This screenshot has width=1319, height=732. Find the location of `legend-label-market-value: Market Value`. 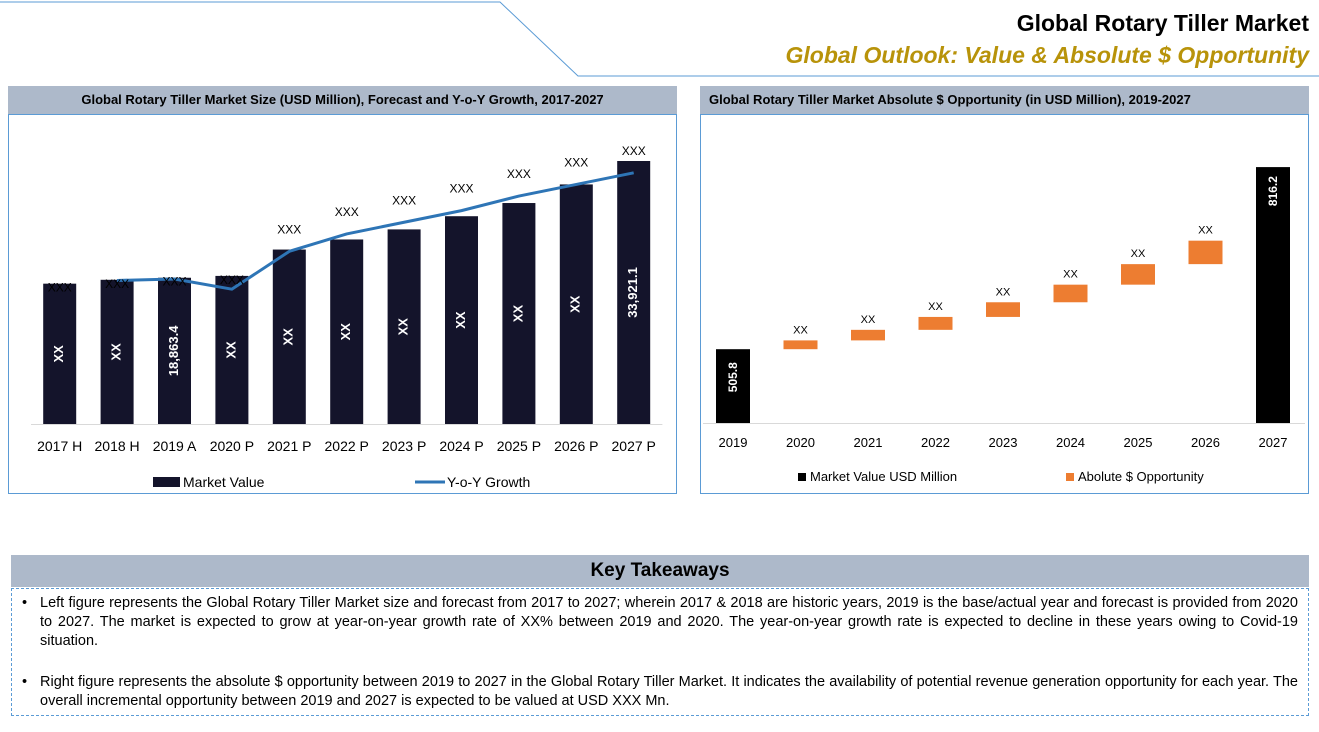

legend-label-market-value: Market Value is located at coordinates (224, 482).